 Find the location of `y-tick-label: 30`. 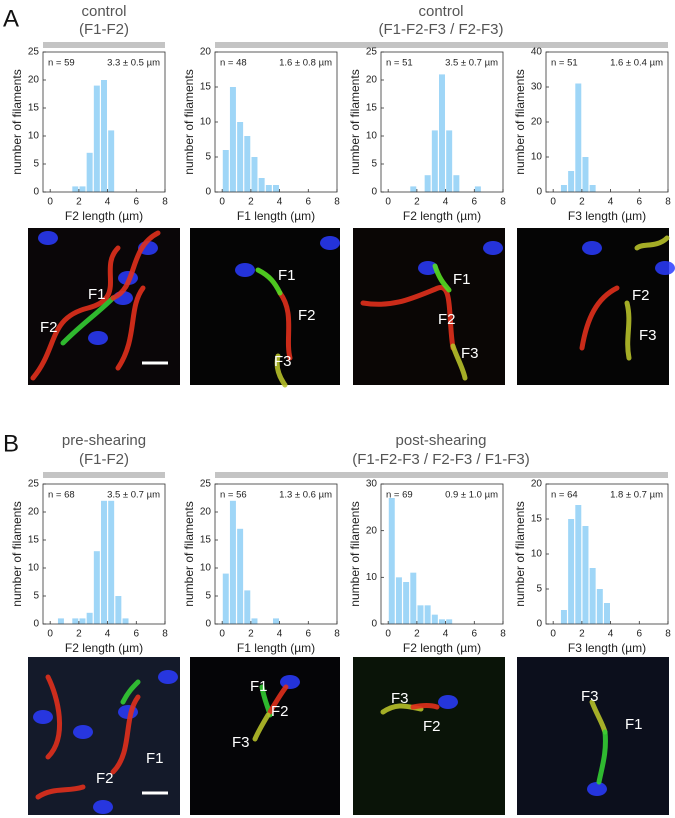

y-tick-label: 30 is located at coordinates (537, 87).